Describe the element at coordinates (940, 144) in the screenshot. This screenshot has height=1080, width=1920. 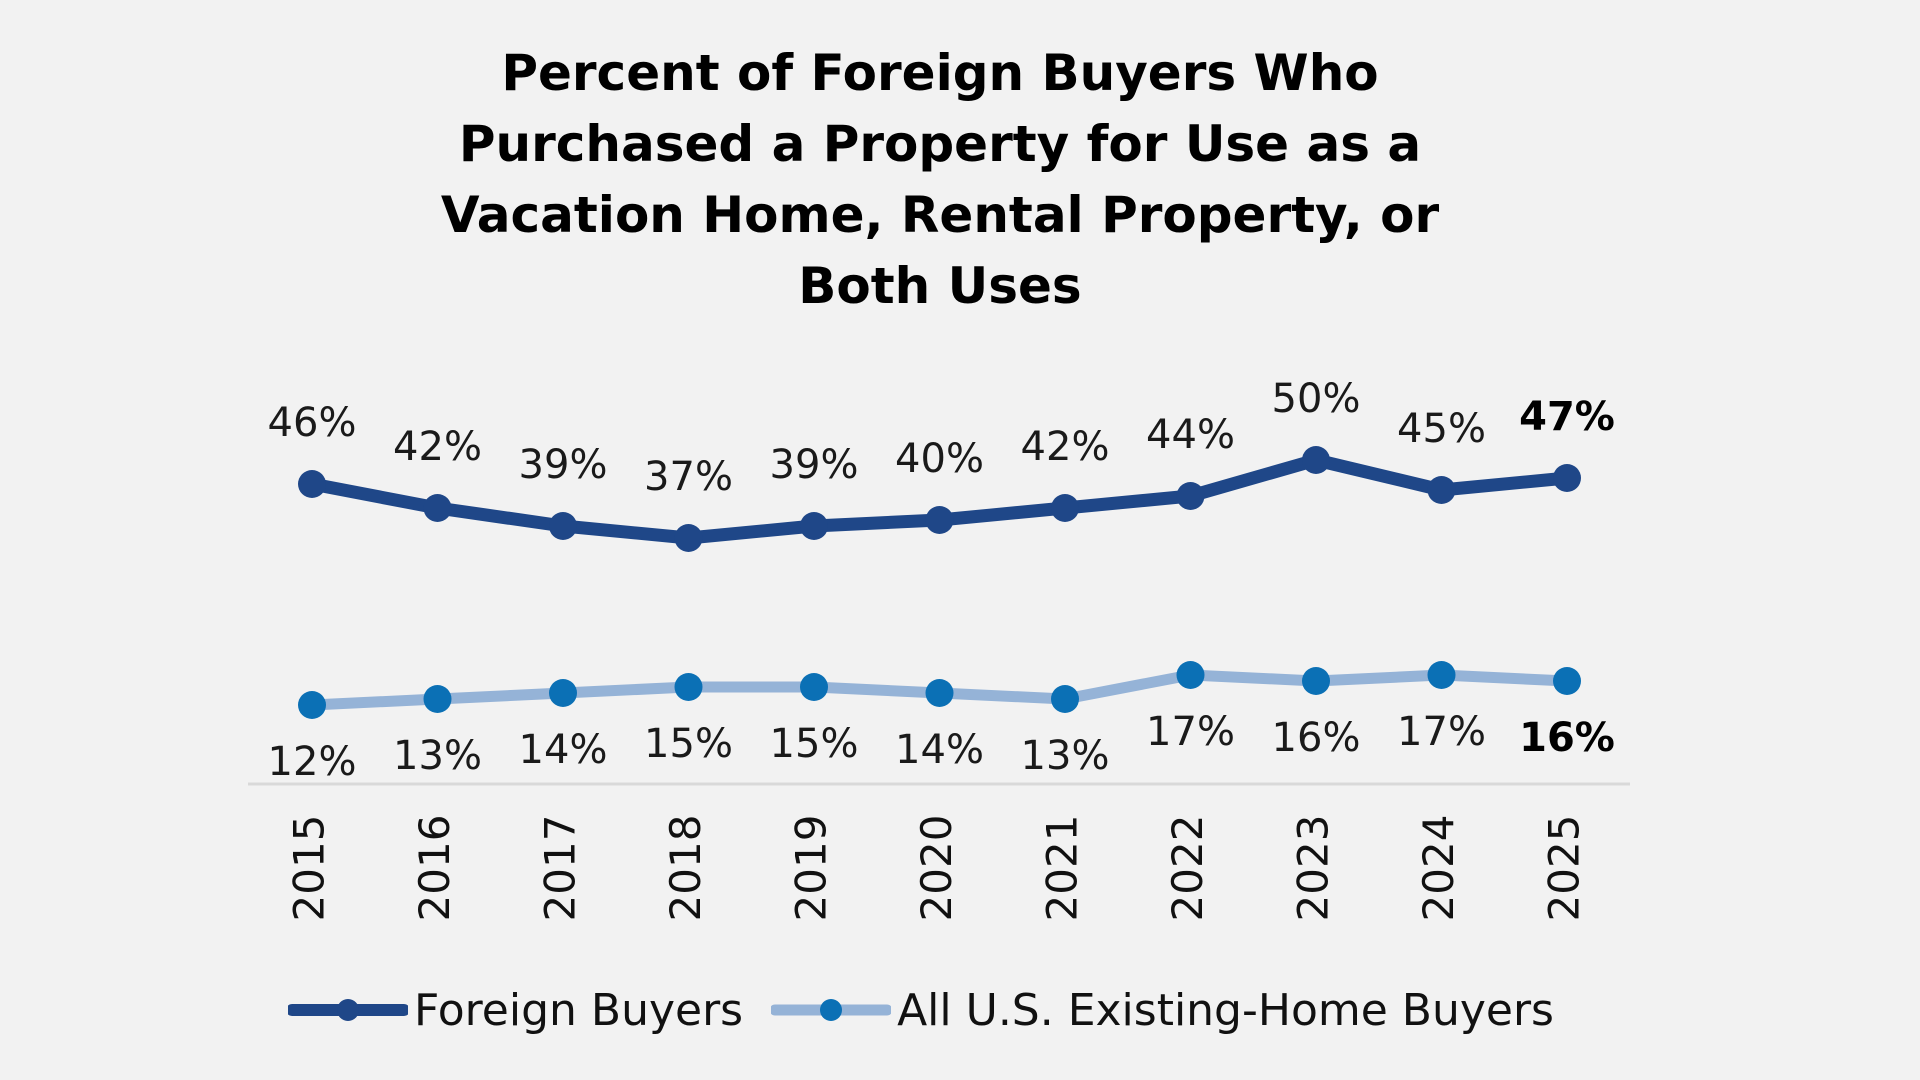
I see `chart-title-line: Purchased a Property for Use as a` at that location.